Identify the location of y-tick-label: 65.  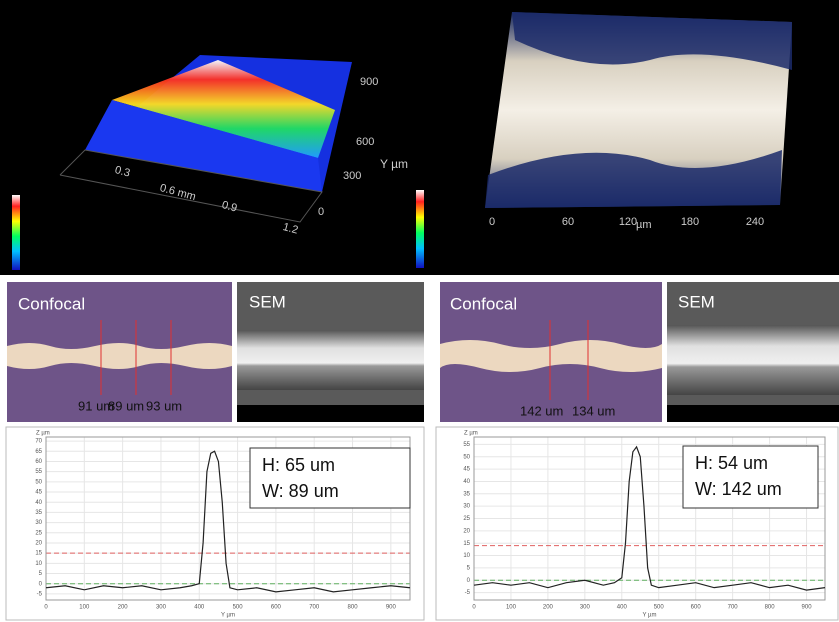
(38, 452).